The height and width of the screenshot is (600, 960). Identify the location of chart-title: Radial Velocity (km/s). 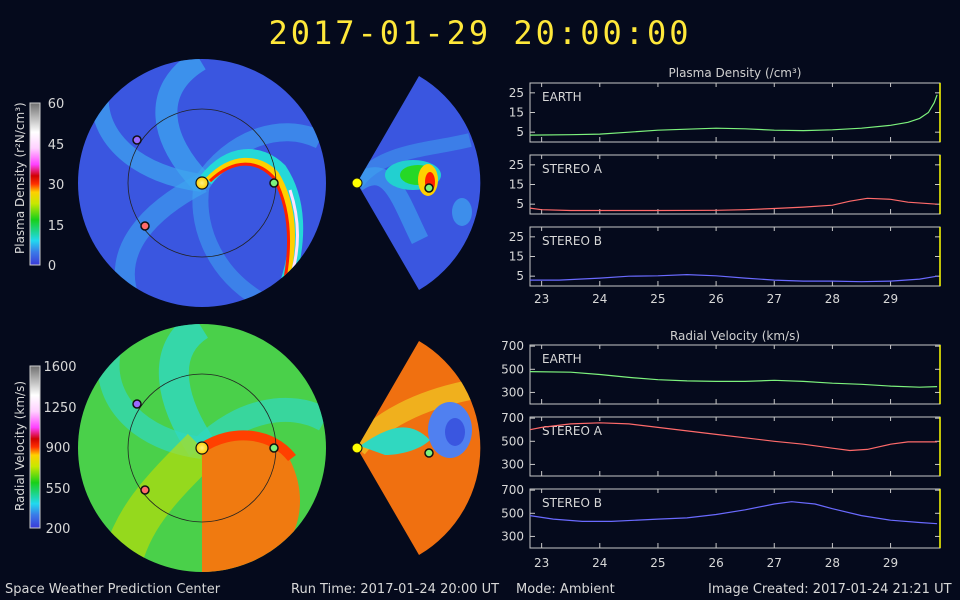
(735, 336).